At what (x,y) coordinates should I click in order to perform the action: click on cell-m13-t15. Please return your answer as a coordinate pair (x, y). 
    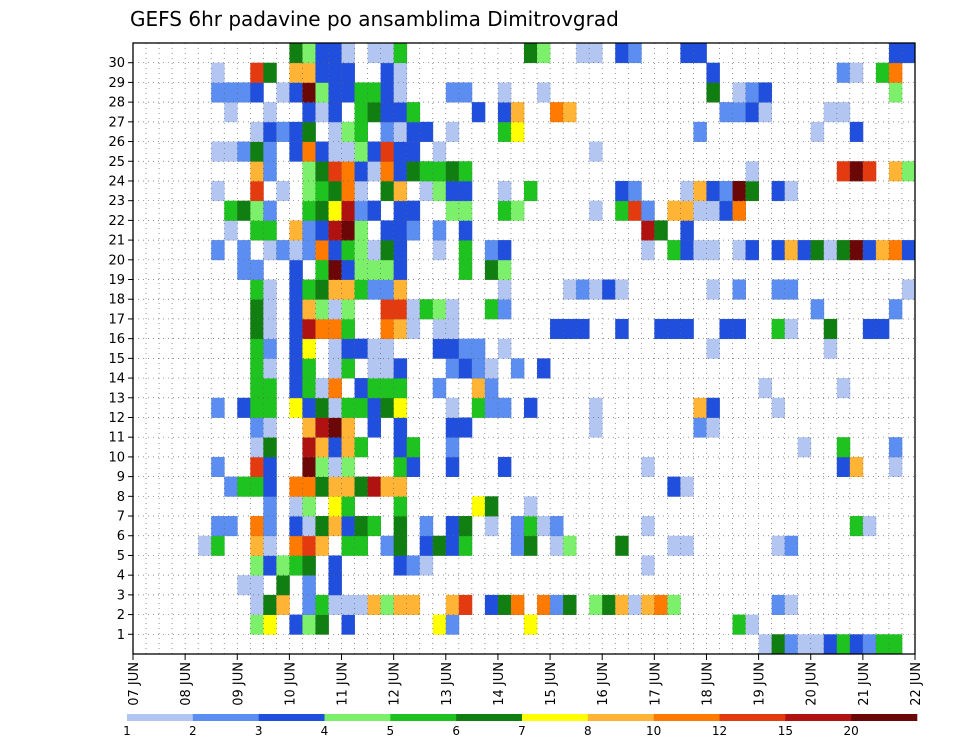
    Looking at the image, I should click on (322, 388).